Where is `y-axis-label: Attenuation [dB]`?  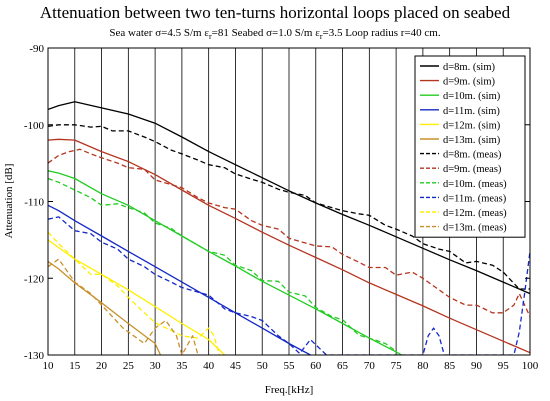 y-axis-label: Attenuation [dB] is located at coordinates (9, 201).